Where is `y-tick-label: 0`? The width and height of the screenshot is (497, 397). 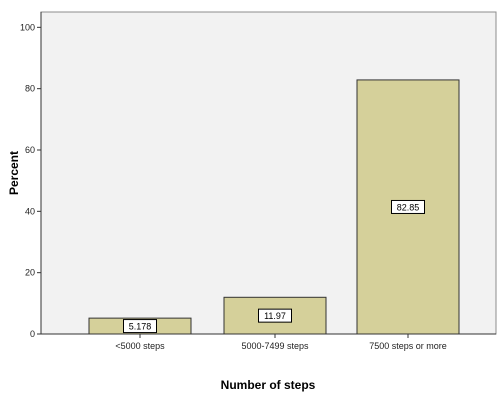 y-tick-label: 0 is located at coordinates (32, 334).